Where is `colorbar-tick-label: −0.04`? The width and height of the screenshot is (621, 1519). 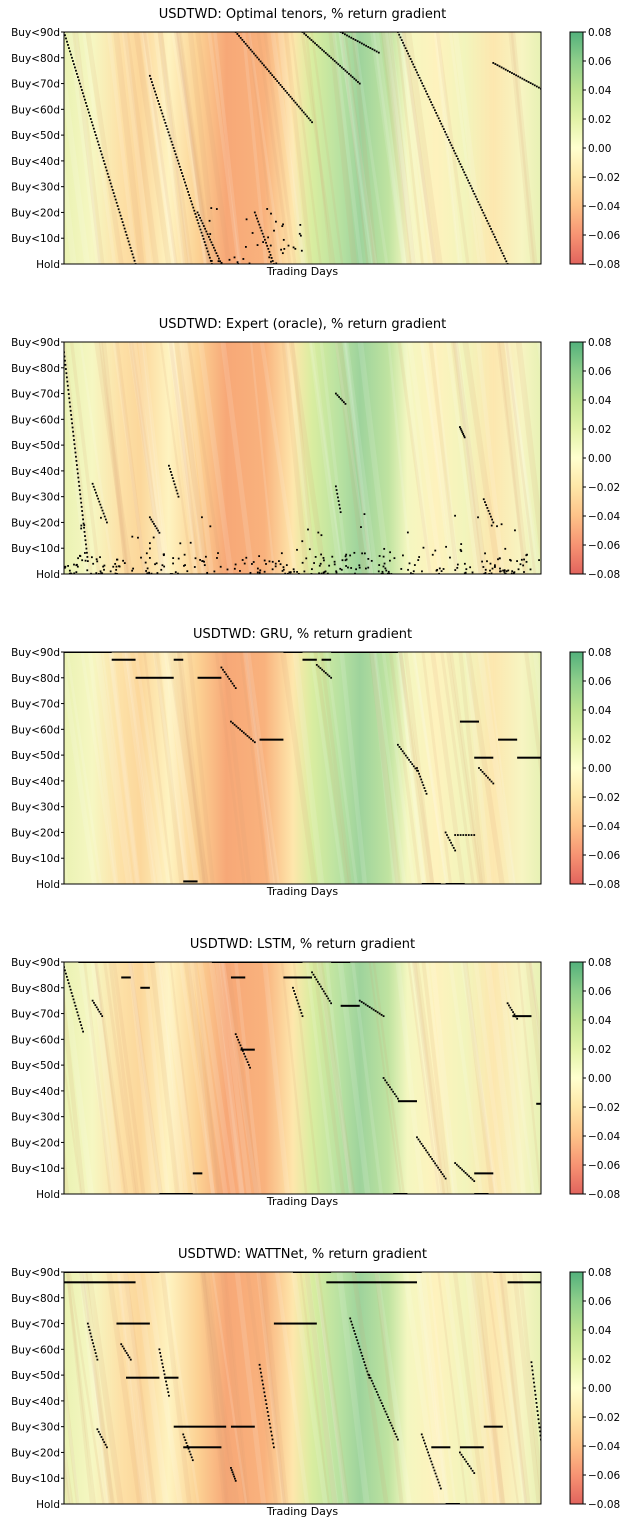 colorbar-tick-label: −0.04 is located at coordinates (604, 1137).